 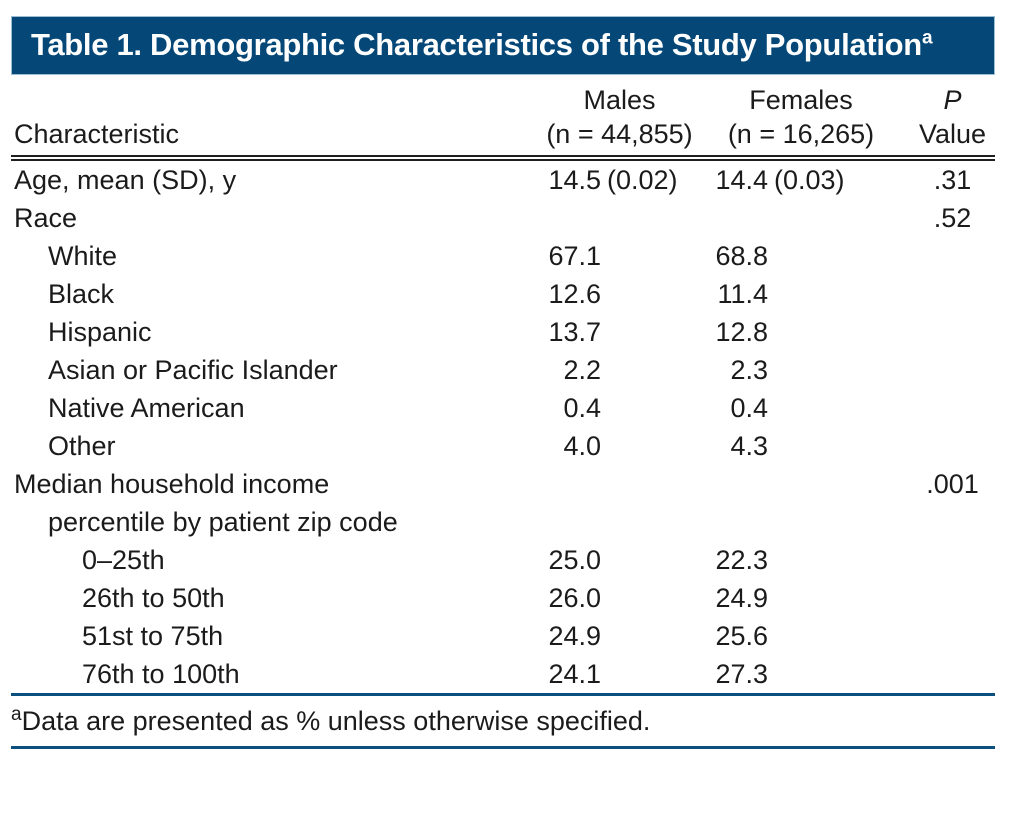 What do you see at coordinates (146, 407) in the screenshot?
I see `row-label: Native American` at bounding box center [146, 407].